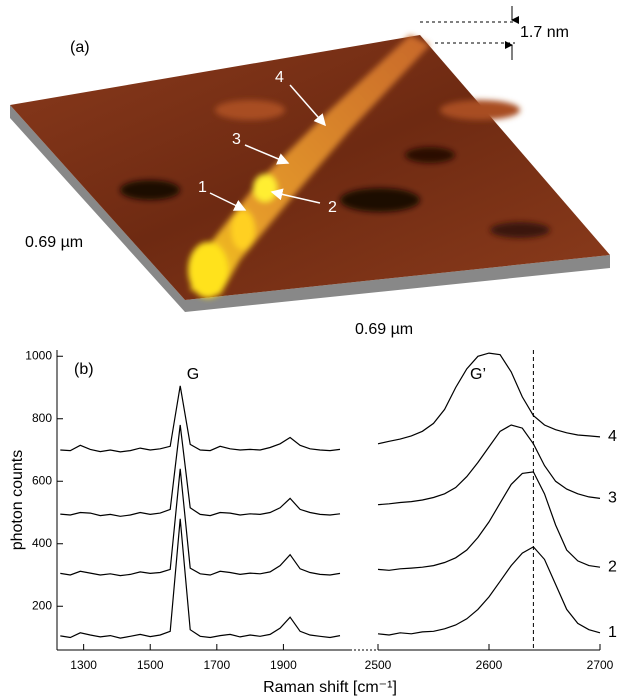  I want to click on x-axis-label: Raman shift [cm⁻¹], so click(330, 687).